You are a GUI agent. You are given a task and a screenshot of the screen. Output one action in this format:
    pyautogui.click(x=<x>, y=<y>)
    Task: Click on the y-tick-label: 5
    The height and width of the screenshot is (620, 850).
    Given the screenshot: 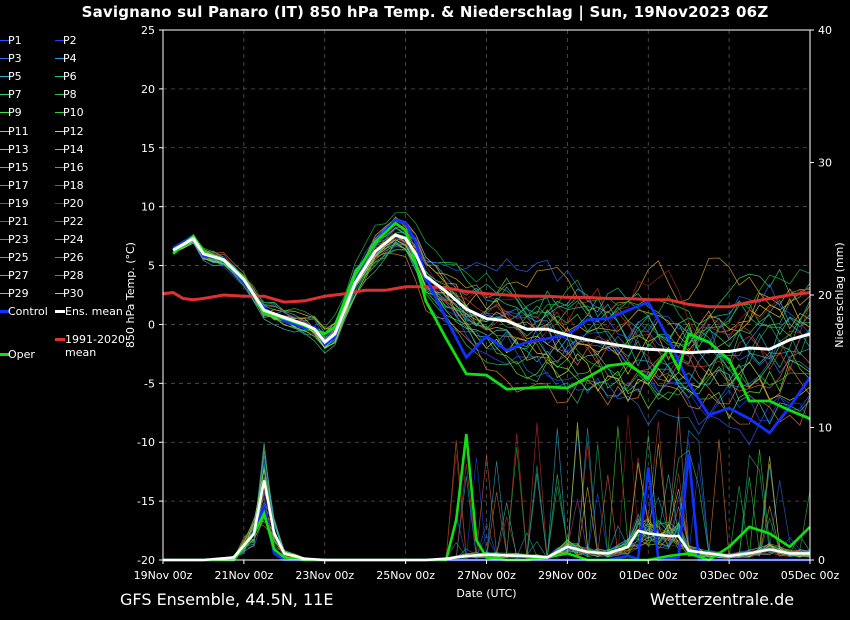 What is the action you would take?
    pyautogui.click(x=151, y=266)
    